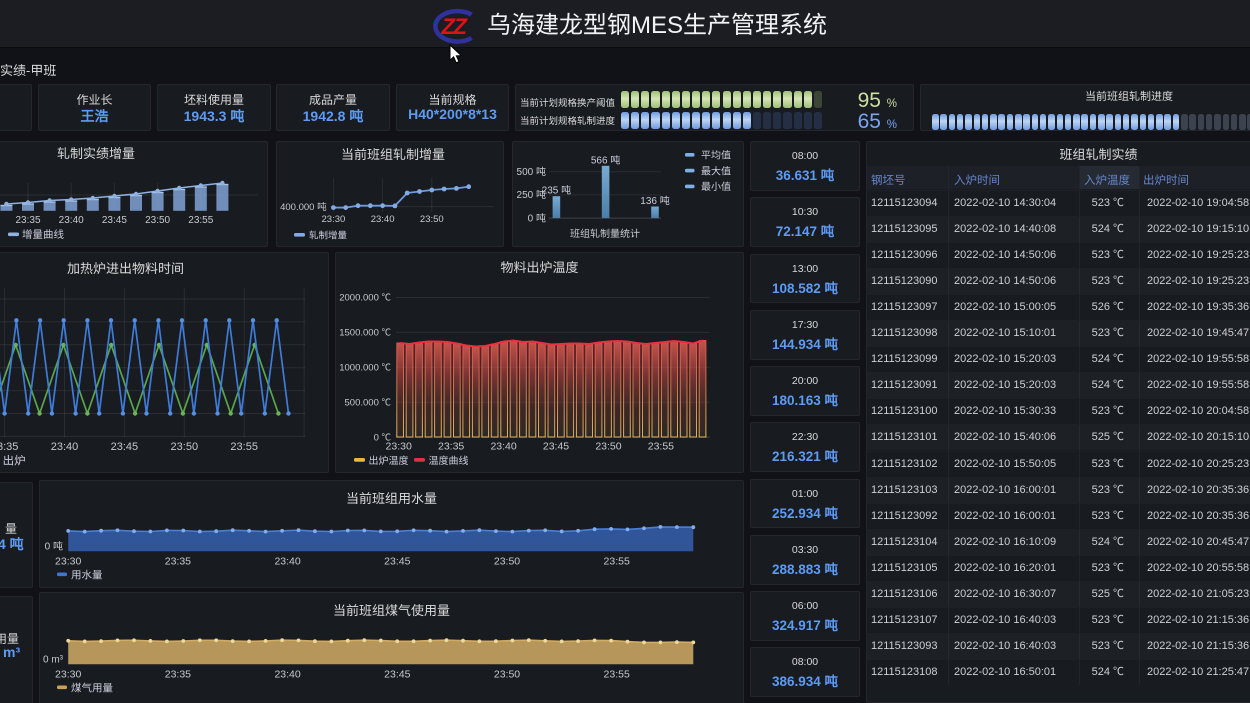  Describe the element at coordinates (449, 461) in the screenshot. I see `svg-text: 温度曲线` at that location.